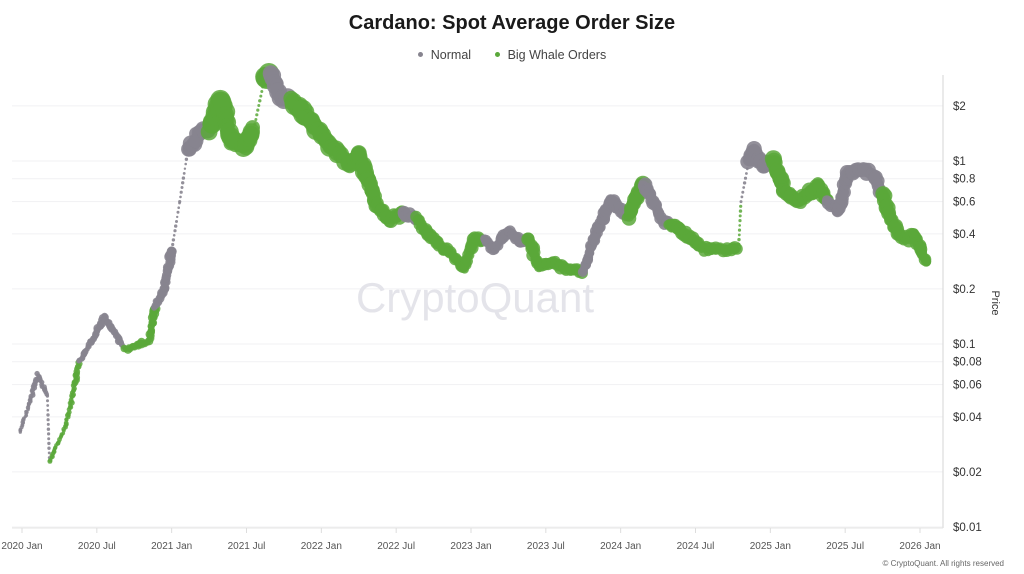 The image size is (1024, 574). Describe the element at coordinates (943, 563) in the screenshot. I see `copyright: © CryptoQuant. All rights reserved` at that location.